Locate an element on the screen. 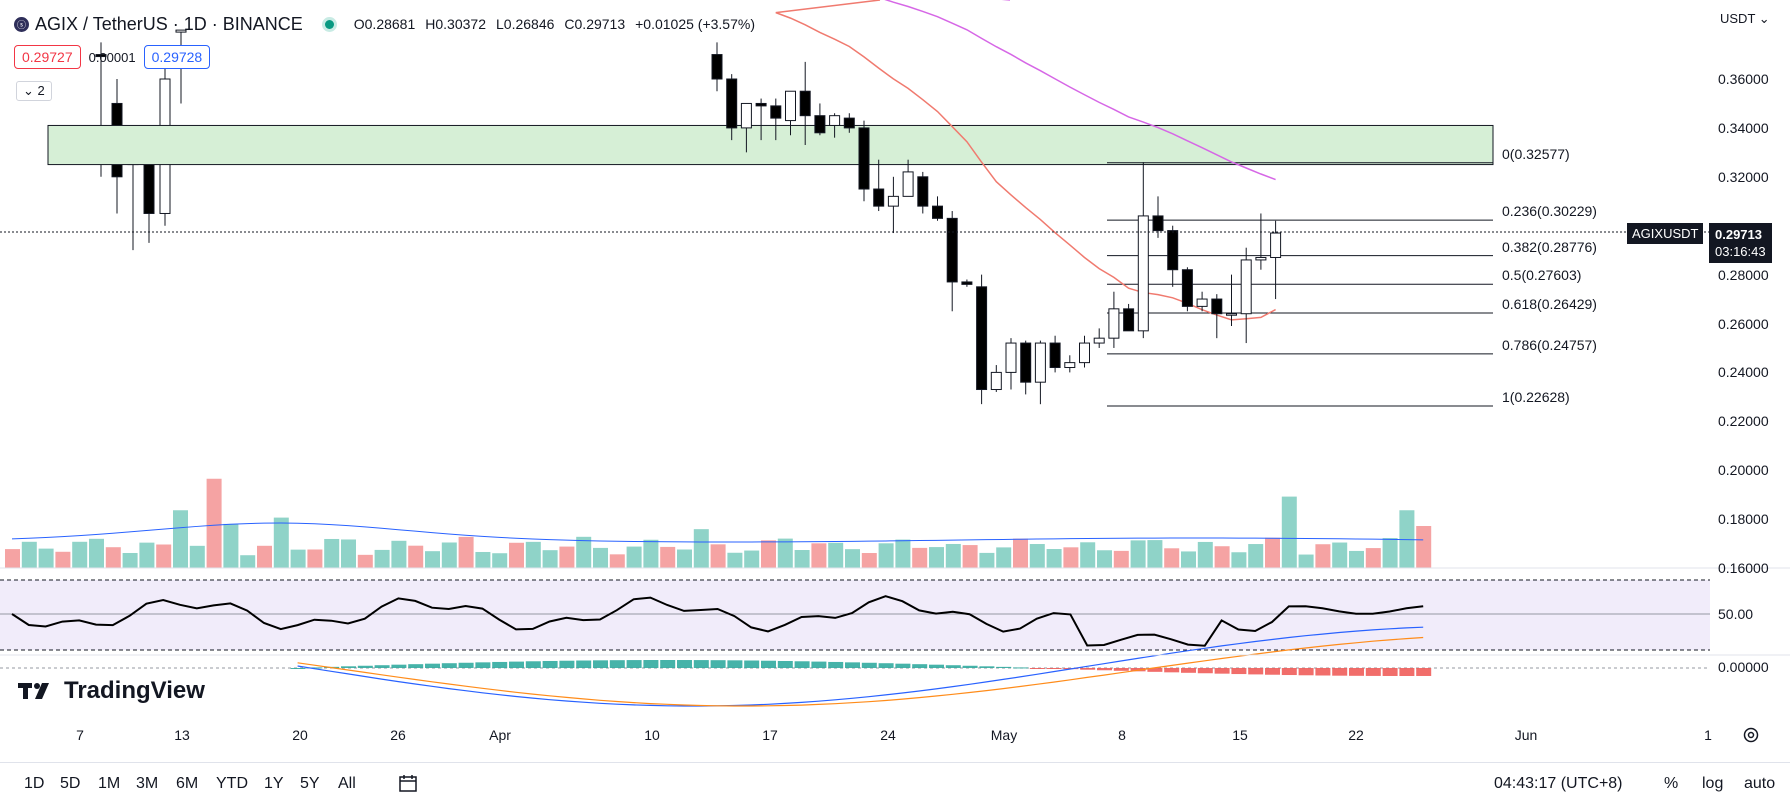 The width and height of the screenshot is (1790, 805). fib-label: 0.786(0.24757) is located at coordinates (1549, 344).